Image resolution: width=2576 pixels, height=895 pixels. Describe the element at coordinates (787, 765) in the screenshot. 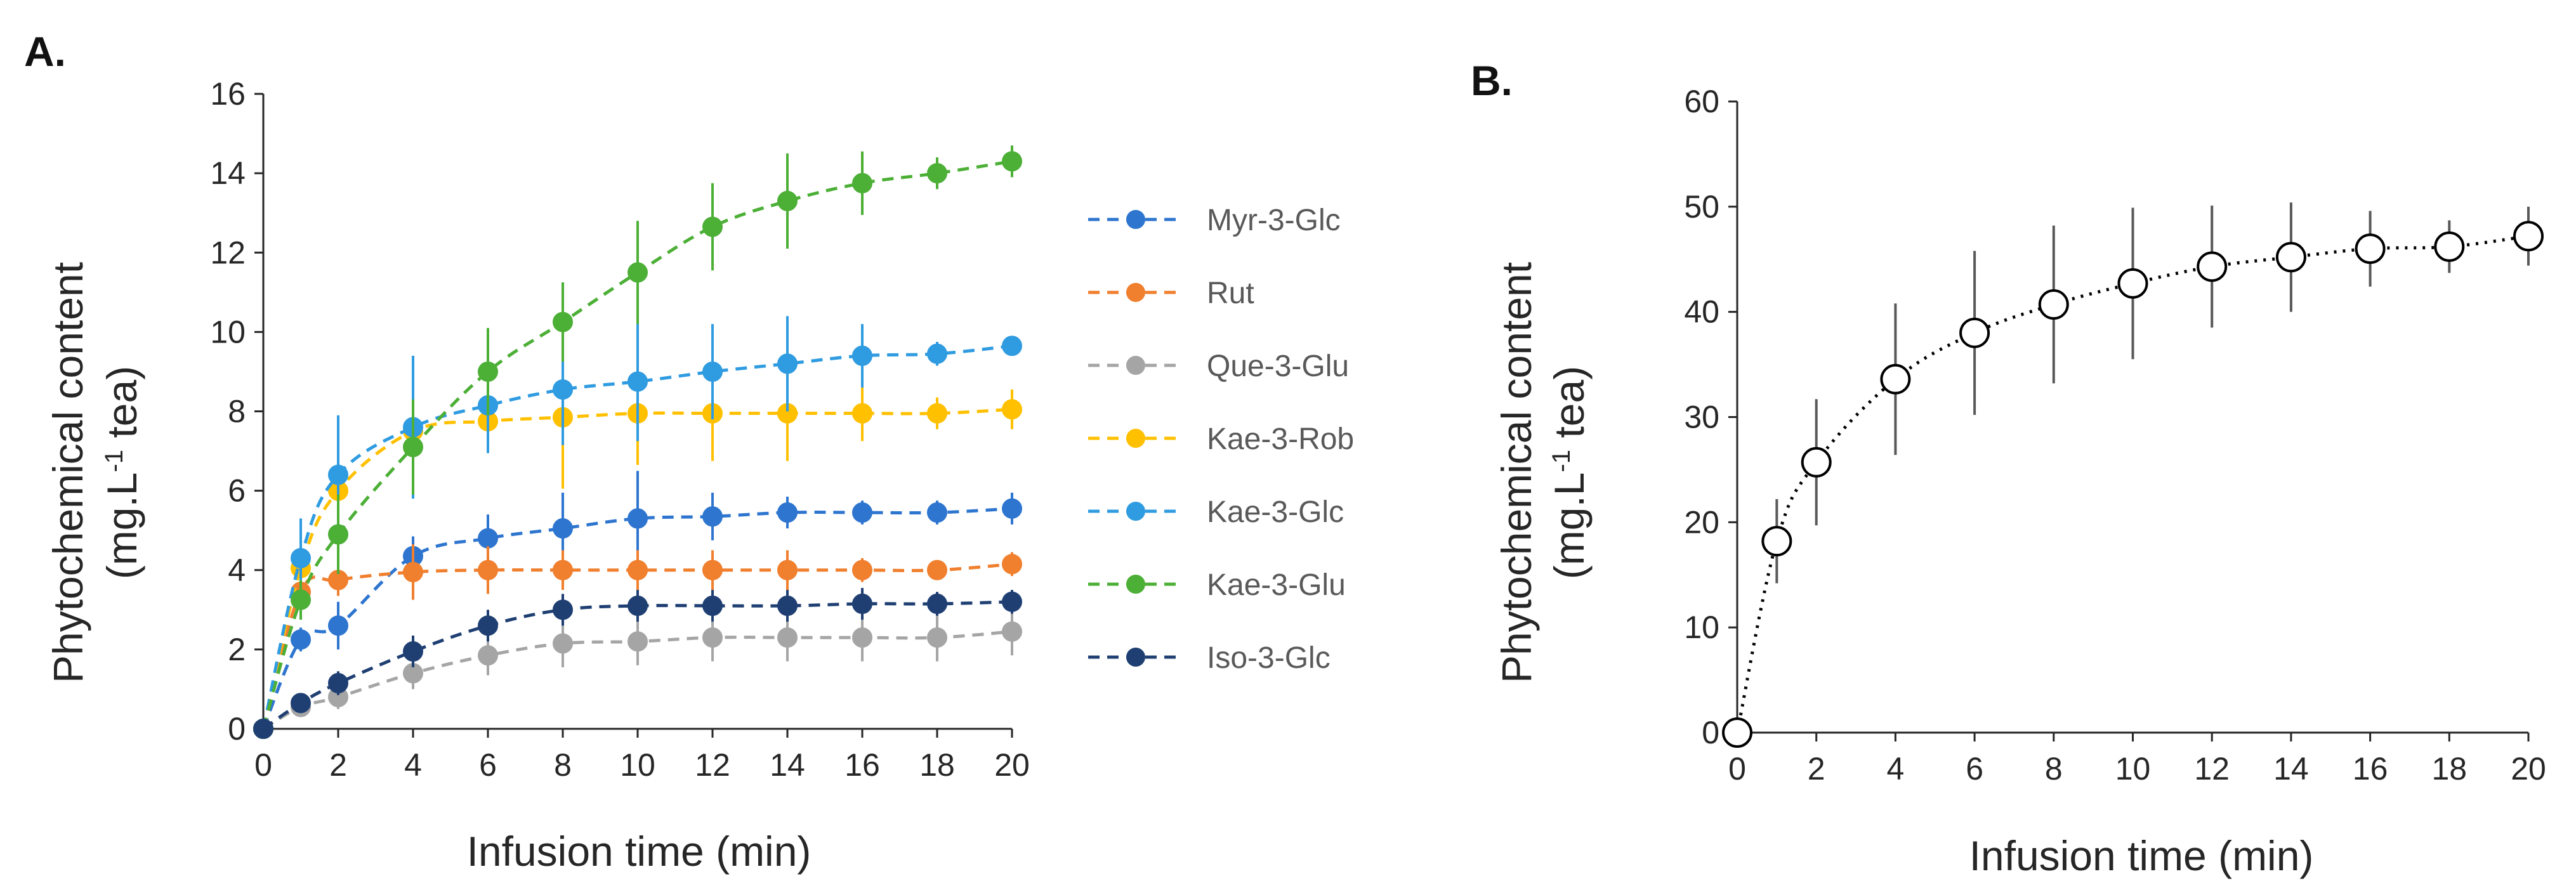

I see `chart-a-xtick-label: 14` at that location.